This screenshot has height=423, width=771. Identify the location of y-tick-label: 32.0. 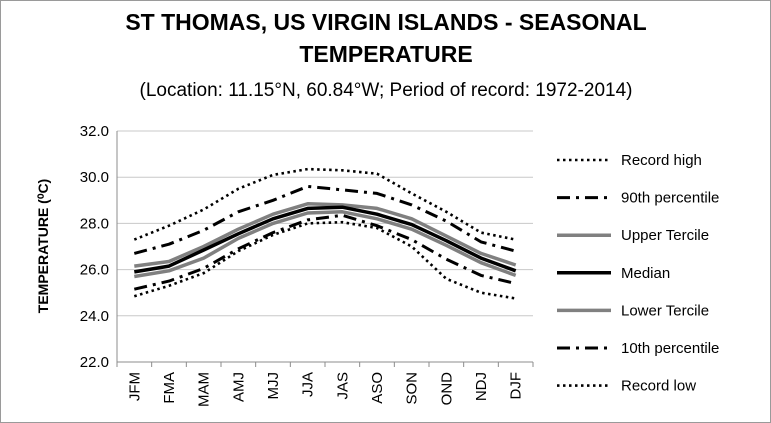
(94, 131).